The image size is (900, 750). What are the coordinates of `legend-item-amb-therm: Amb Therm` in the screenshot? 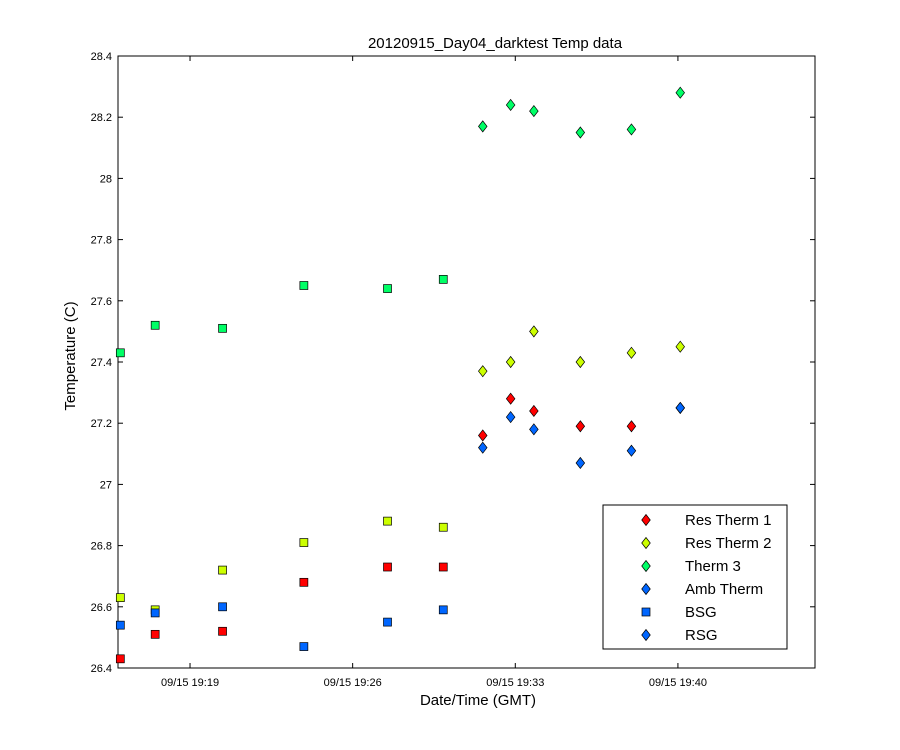 It's located at (702, 589).